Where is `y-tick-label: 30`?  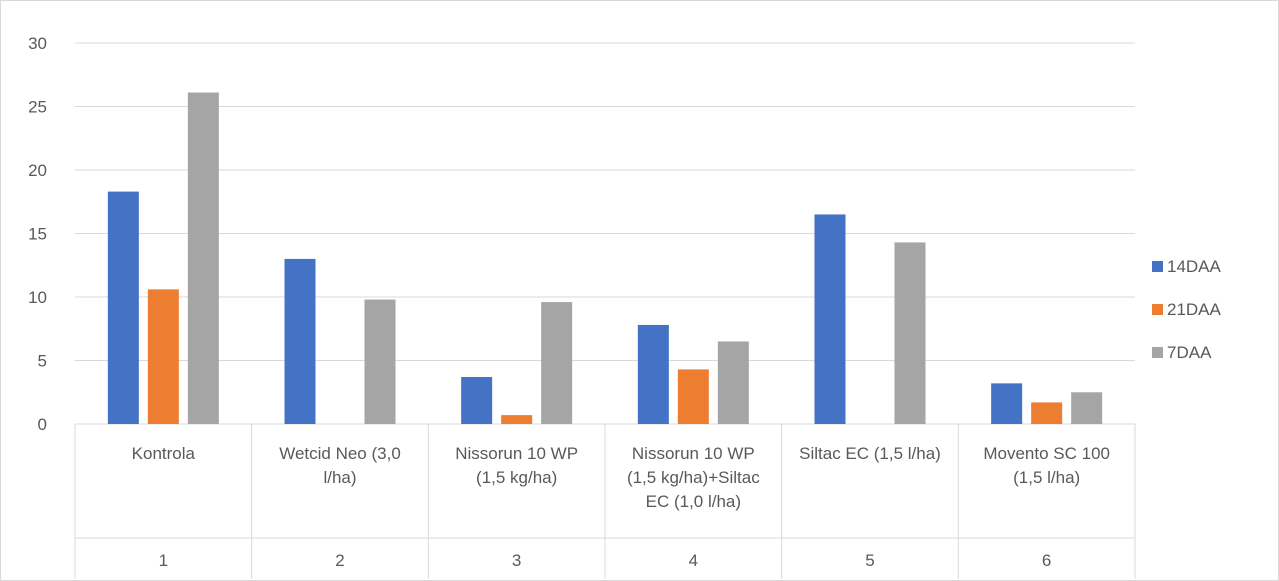
y-tick-label: 30 is located at coordinates (37, 43).